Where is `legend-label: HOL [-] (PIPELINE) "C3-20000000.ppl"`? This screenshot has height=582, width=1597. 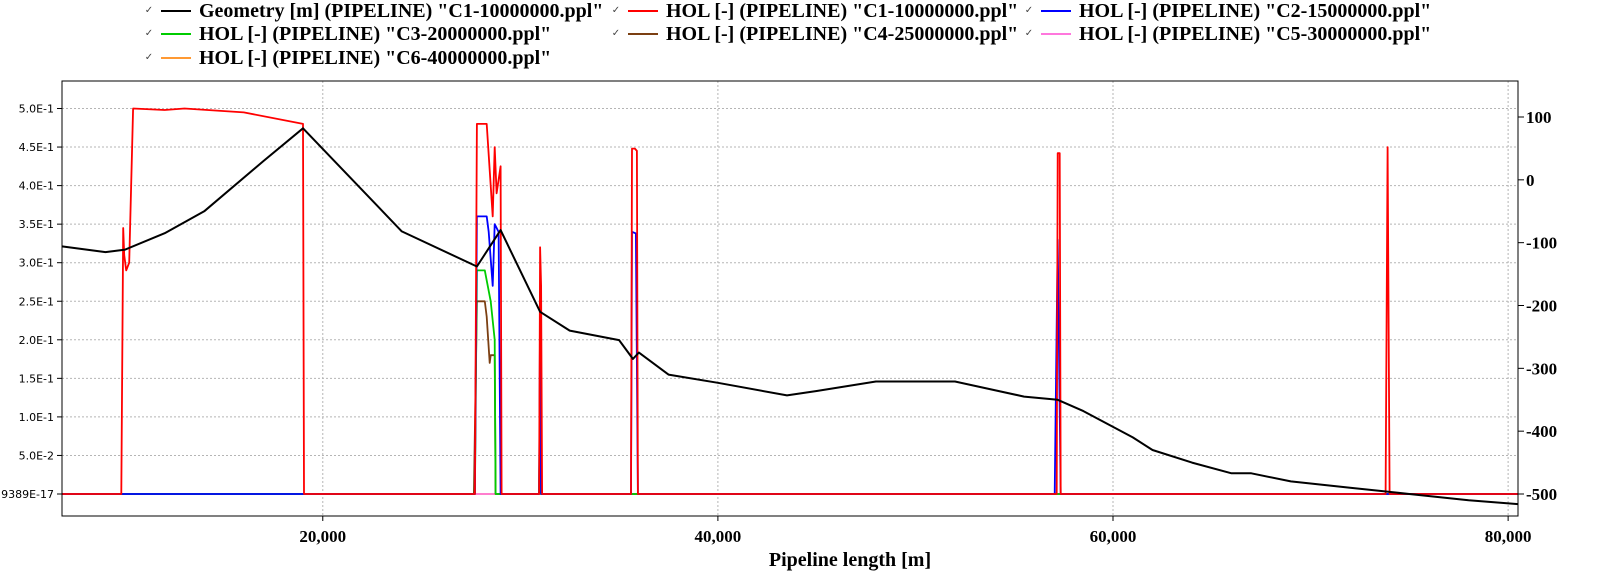
legend-label: HOL [-] (PIPELINE) "C3-20000000.ppl" is located at coordinates (375, 33).